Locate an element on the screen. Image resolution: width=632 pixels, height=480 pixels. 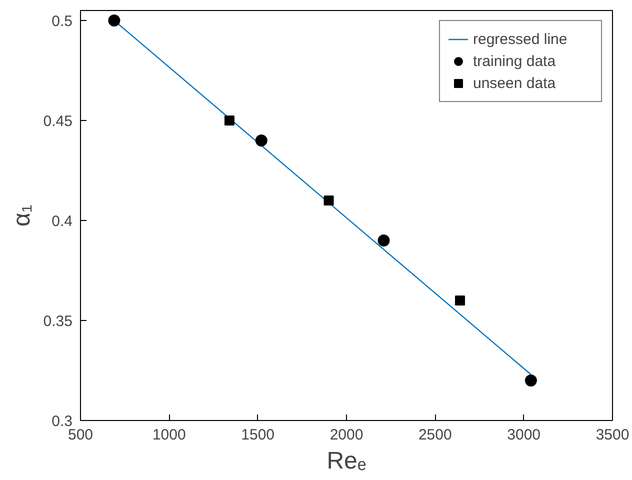
x-tick-label: 3500 is located at coordinates (613, 435).